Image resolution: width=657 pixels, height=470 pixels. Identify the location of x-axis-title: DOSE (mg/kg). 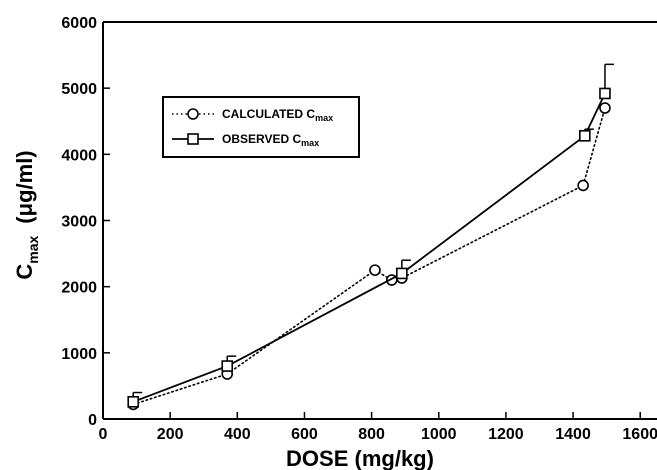
(360, 458).